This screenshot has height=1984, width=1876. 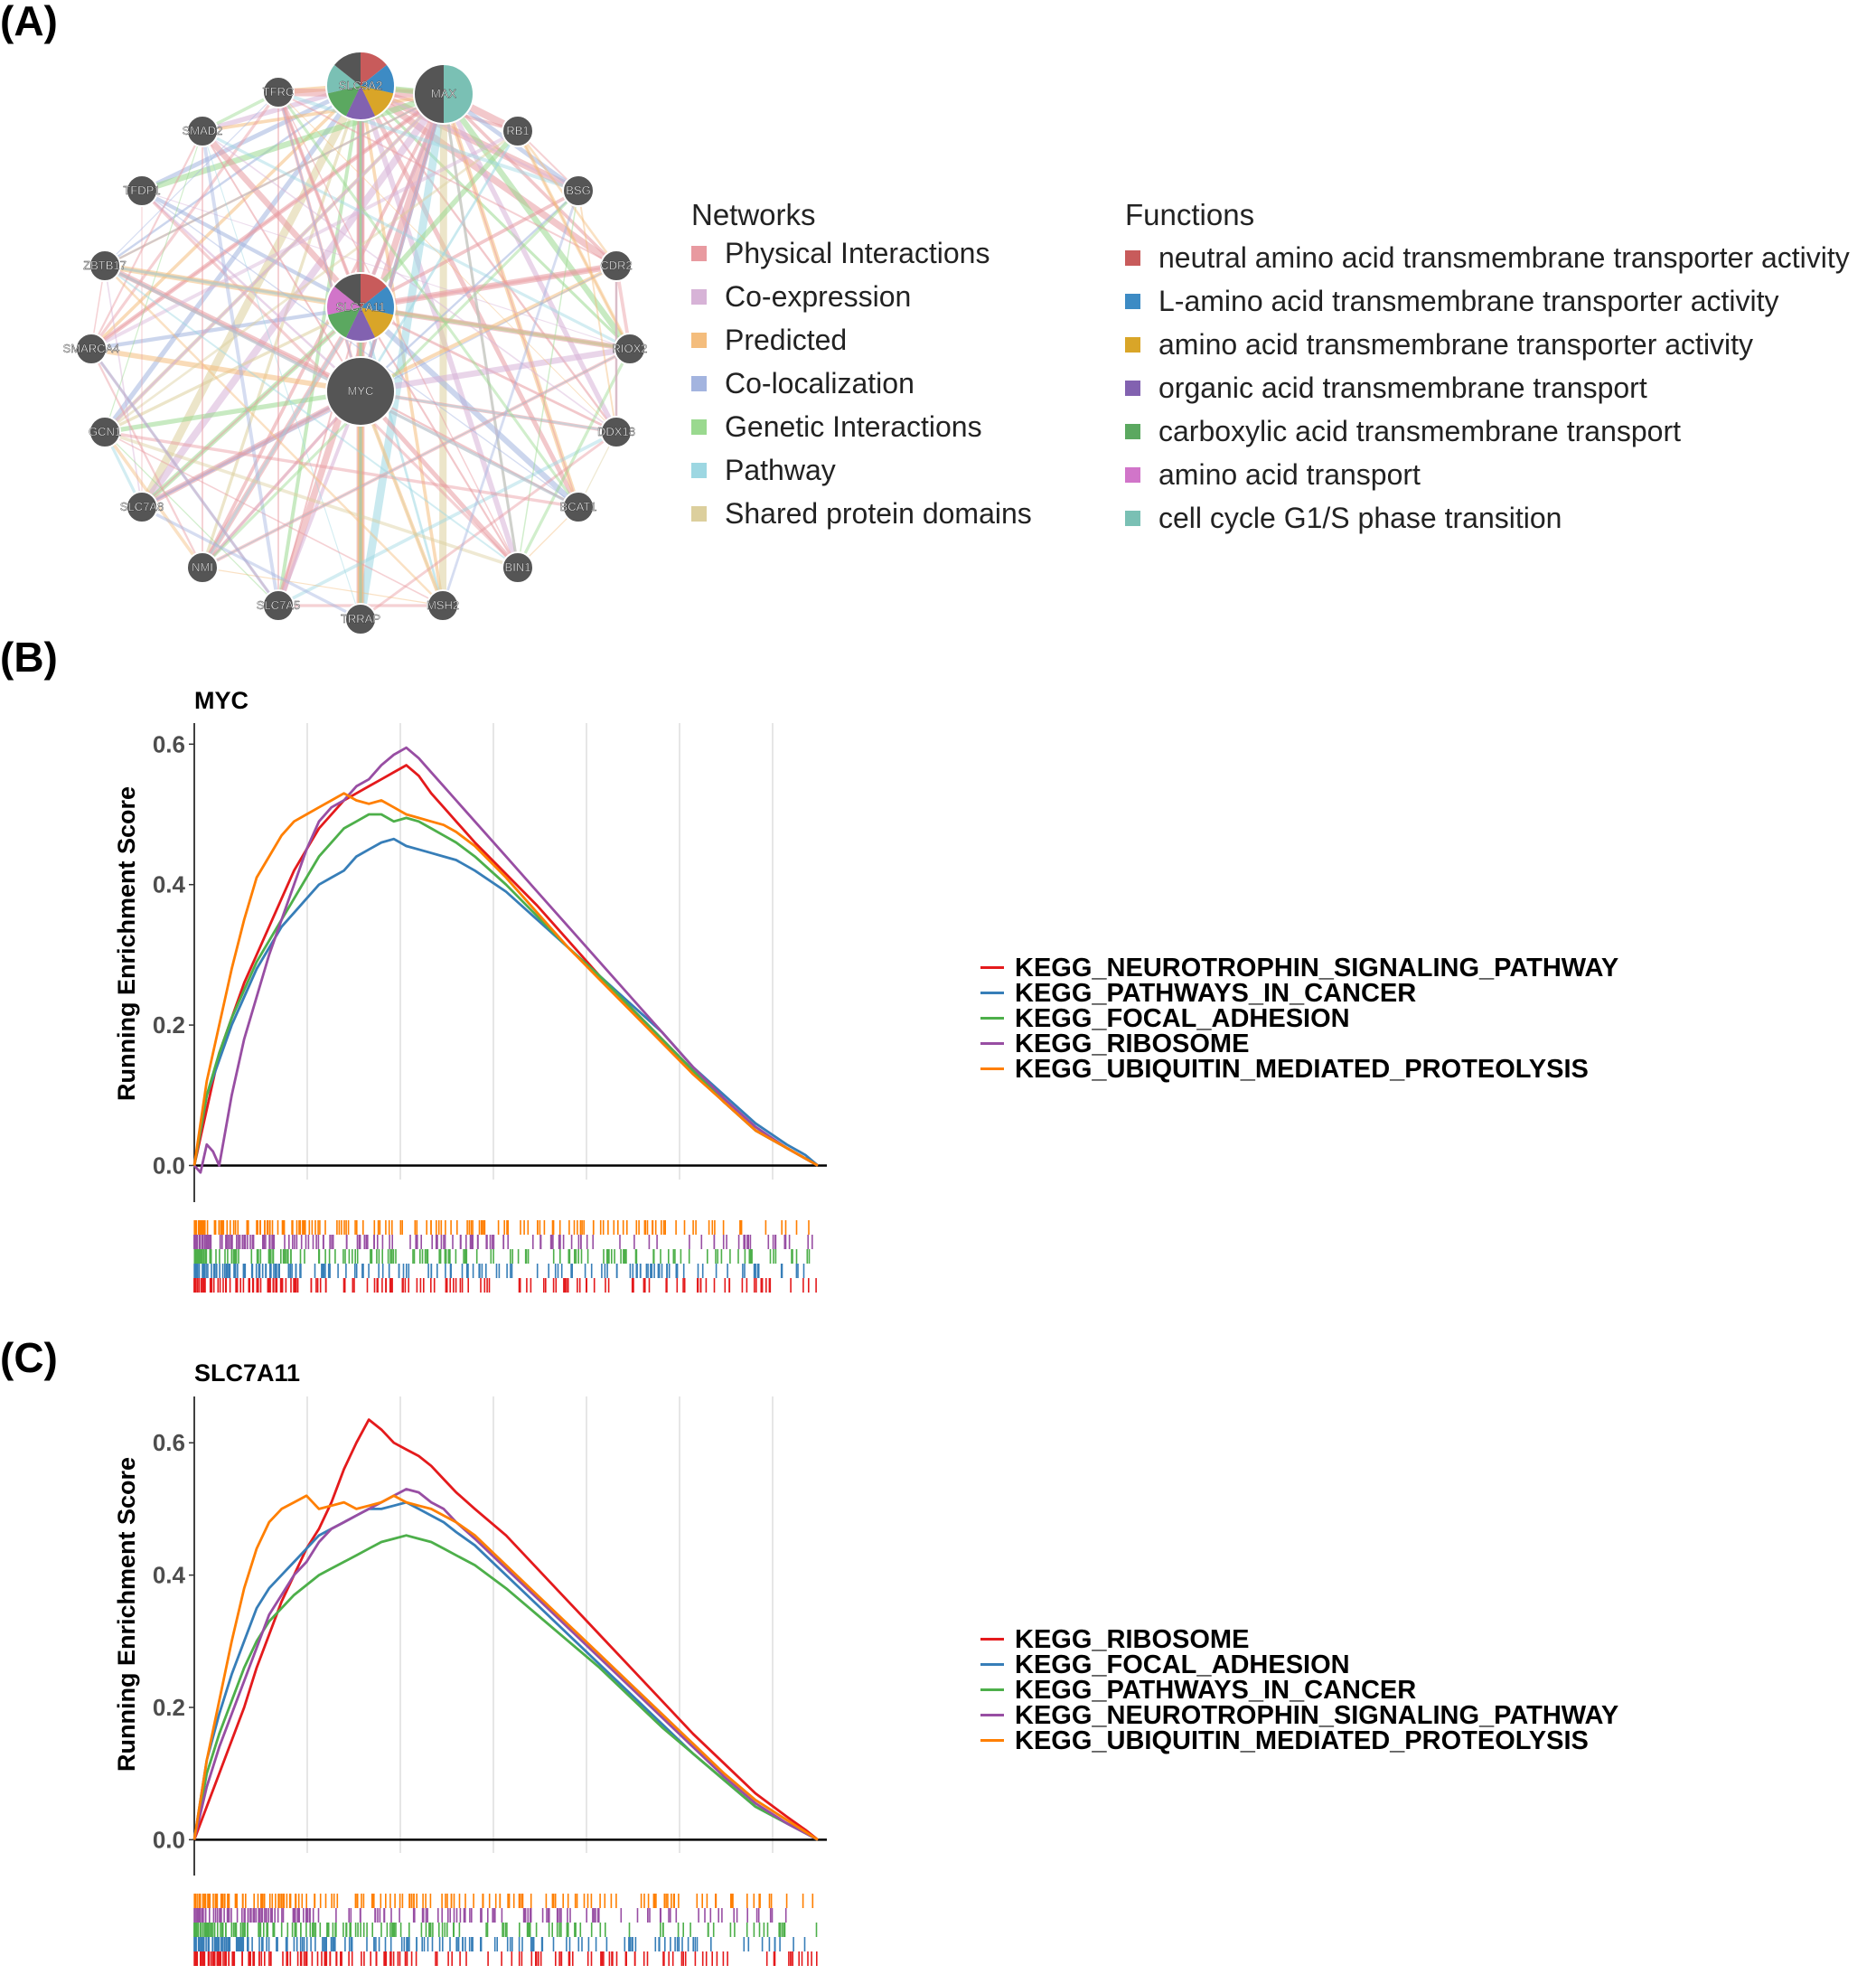 I want to click on y-tick-label: 0.6, so click(x=169, y=1443).